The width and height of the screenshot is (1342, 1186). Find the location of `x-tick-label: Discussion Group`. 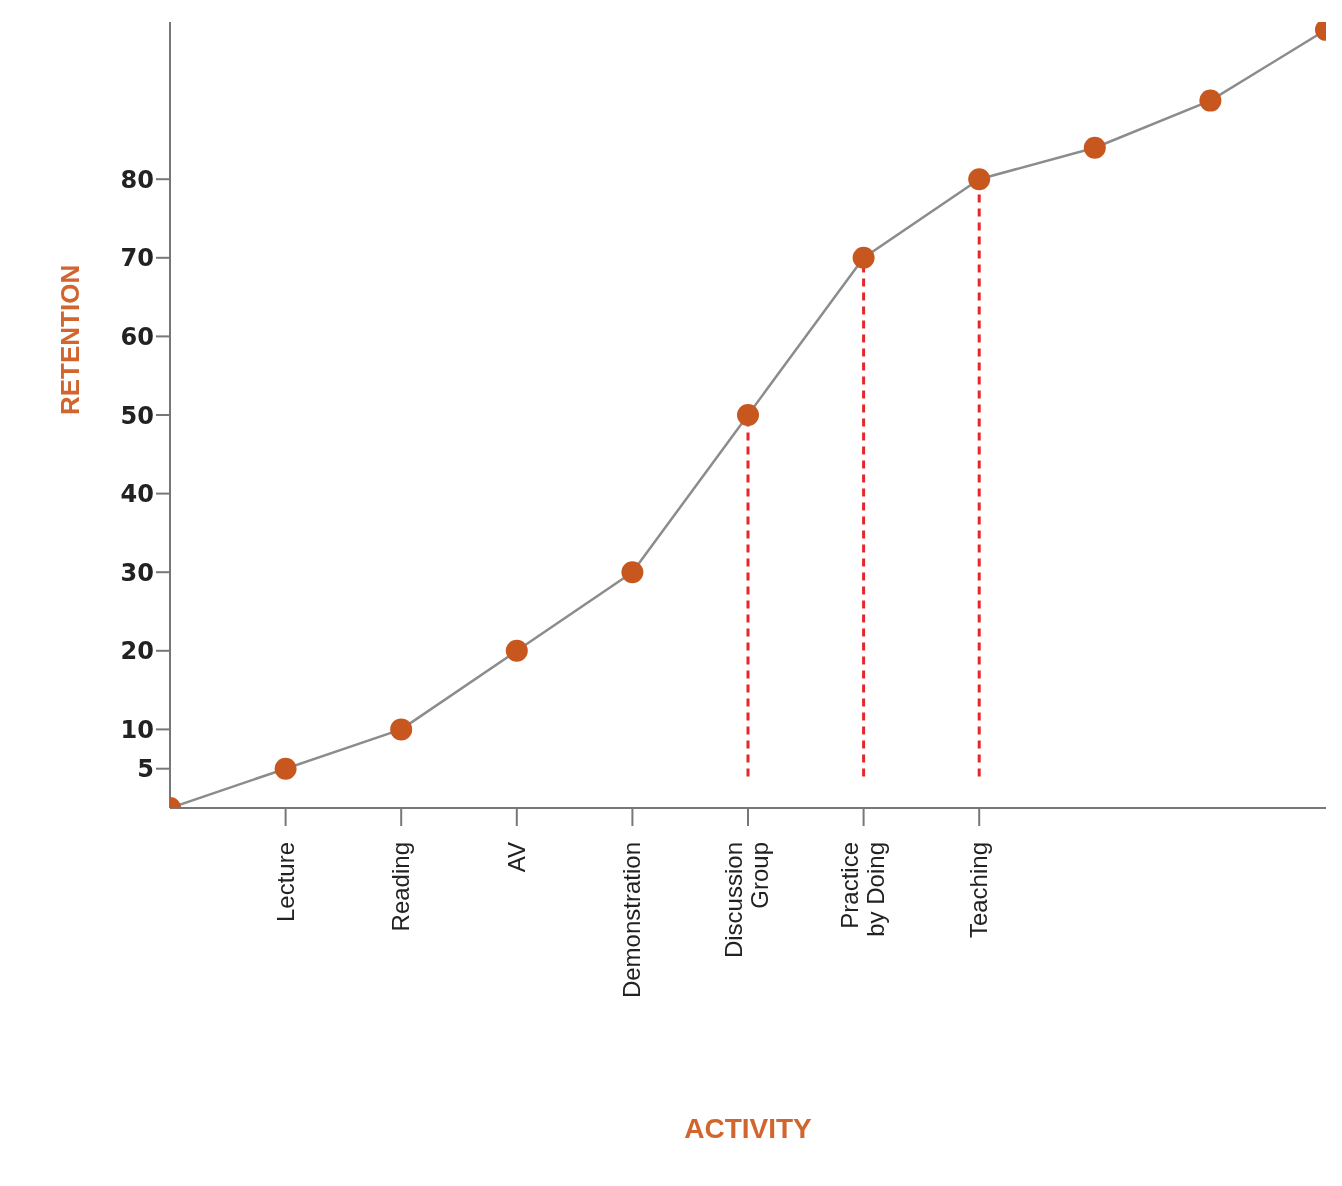

x-tick-label: Discussion Group is located at coordinates (746, 900).